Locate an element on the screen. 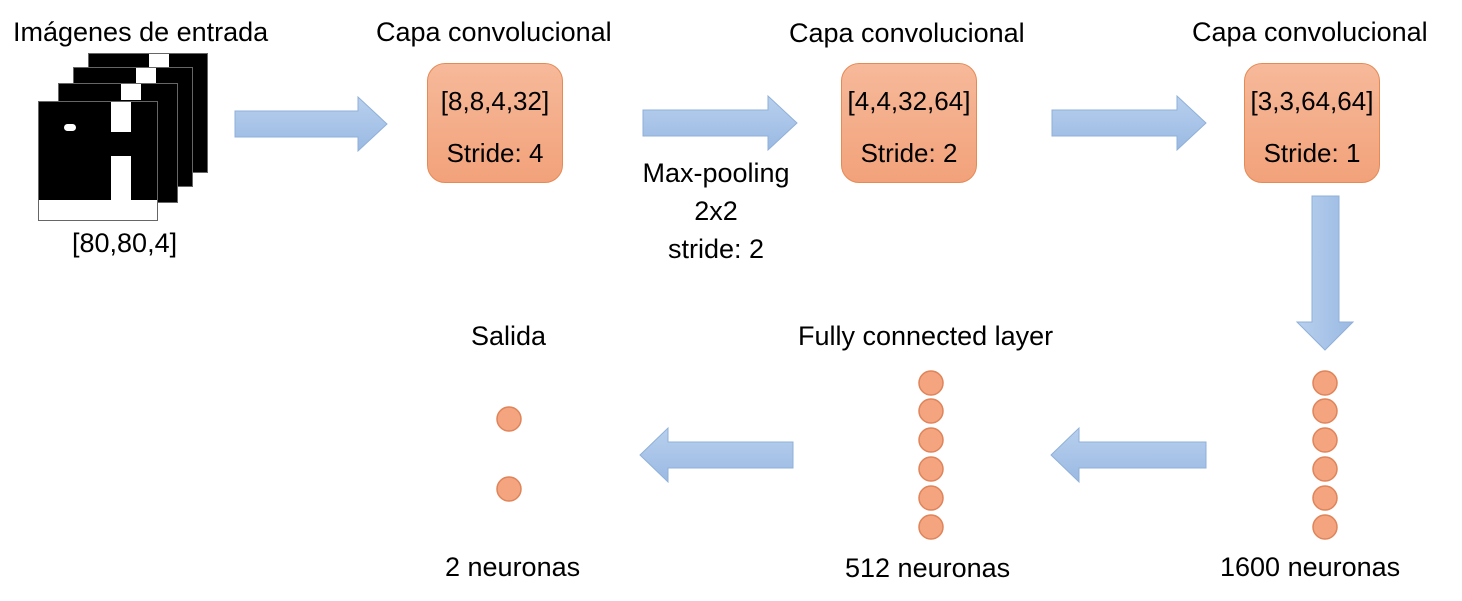 This screenshot has width=1462, height=601. flat-label: 1600 neuronas is located at coordinates (1310, 567).